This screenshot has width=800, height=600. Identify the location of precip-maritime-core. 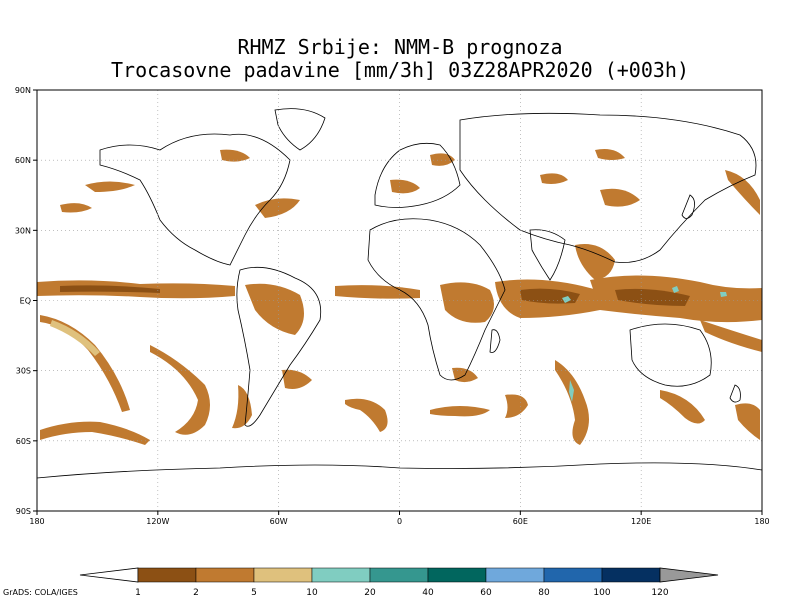
(652, 297).